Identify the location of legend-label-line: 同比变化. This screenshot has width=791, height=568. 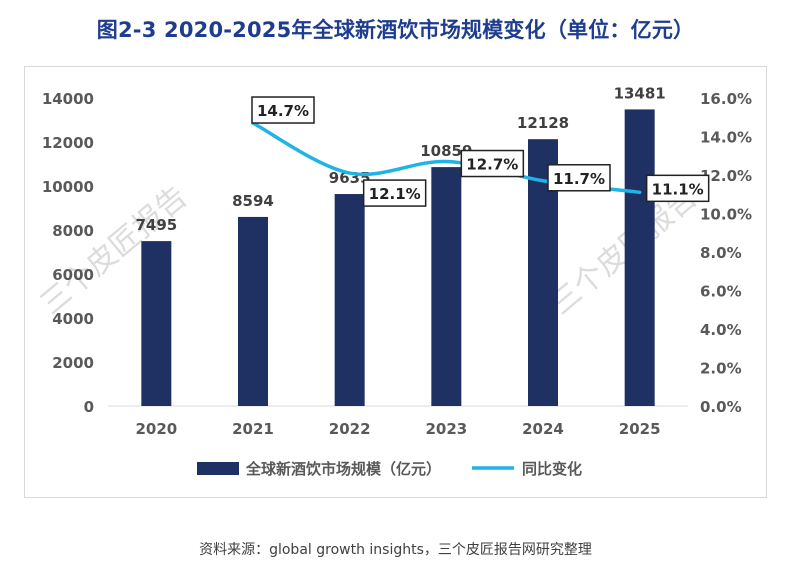
(552, 469).